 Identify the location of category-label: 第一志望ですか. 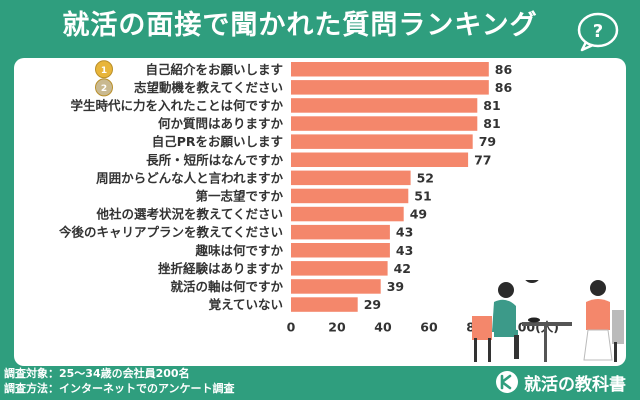
(239, 195).